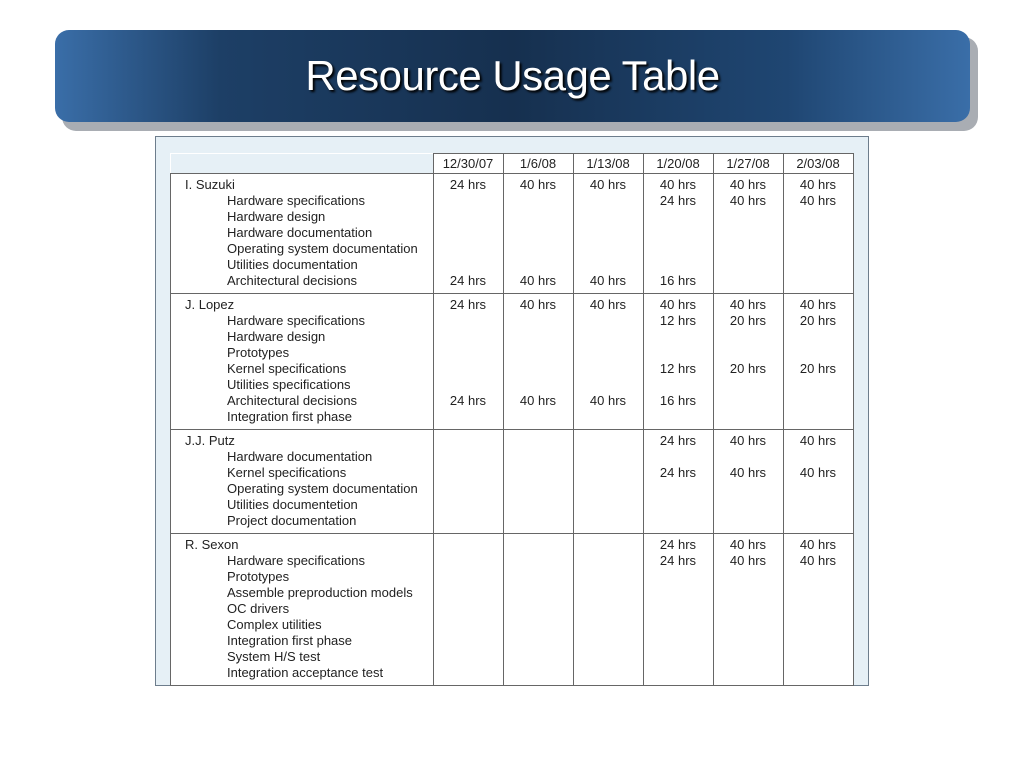 The image size is (1024, 768). What do you see at coordinates (290, 416) in the screenshot?
I see `task-label: Integration first phase` at bounding box center [290, 416].